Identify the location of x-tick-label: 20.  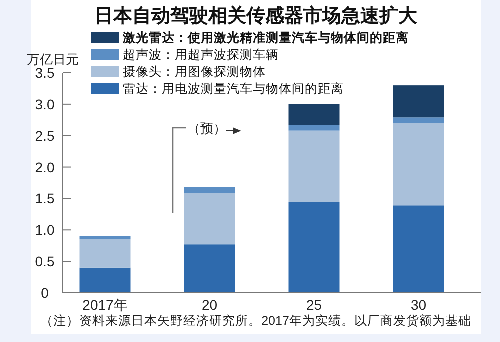
(210, 305).